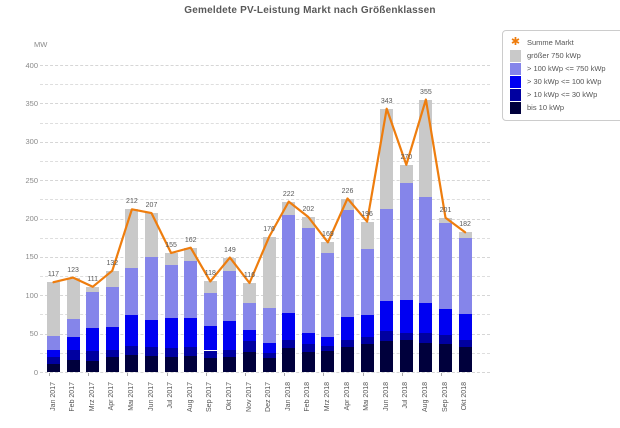 The image size is (620, 428). I want to click on legend-label: > 10 kWp <= 30 kWp, so click(562, 94).